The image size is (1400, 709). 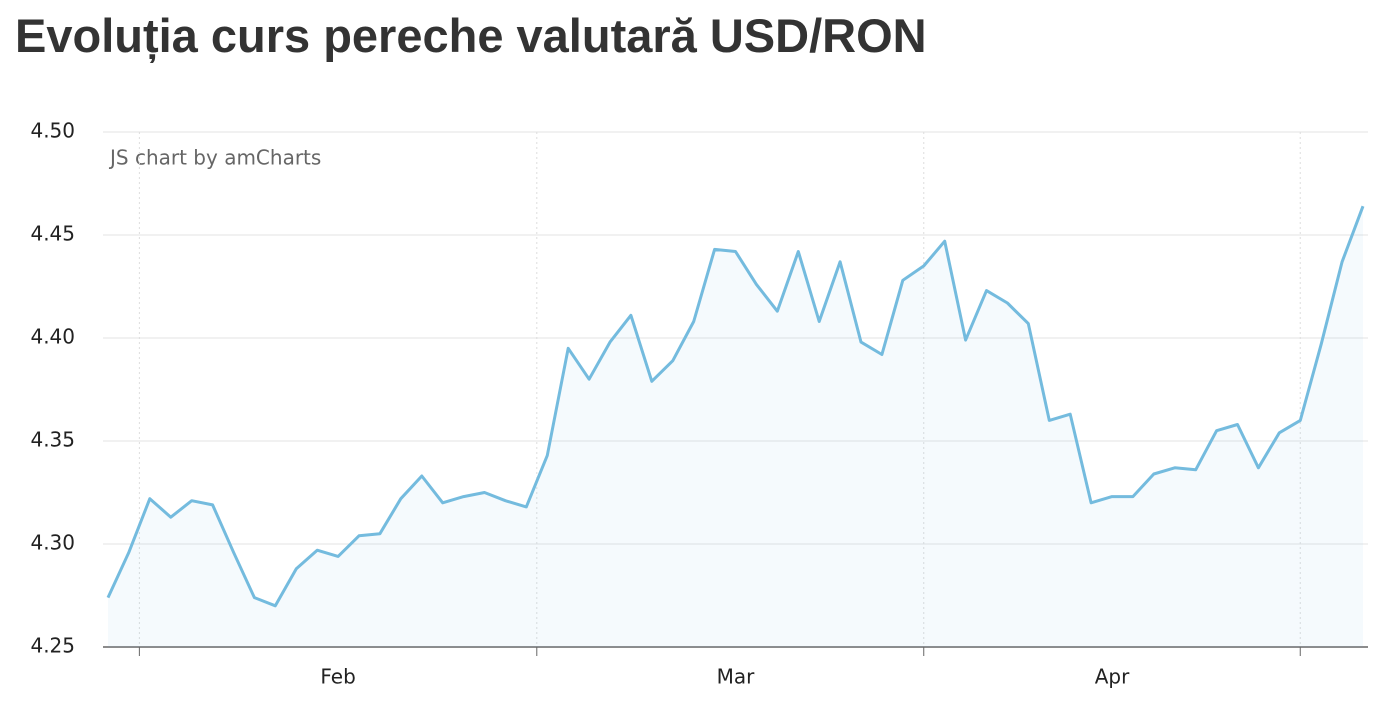 I want to click on y-tick-label: 4.30, so click(x=52, y=543).